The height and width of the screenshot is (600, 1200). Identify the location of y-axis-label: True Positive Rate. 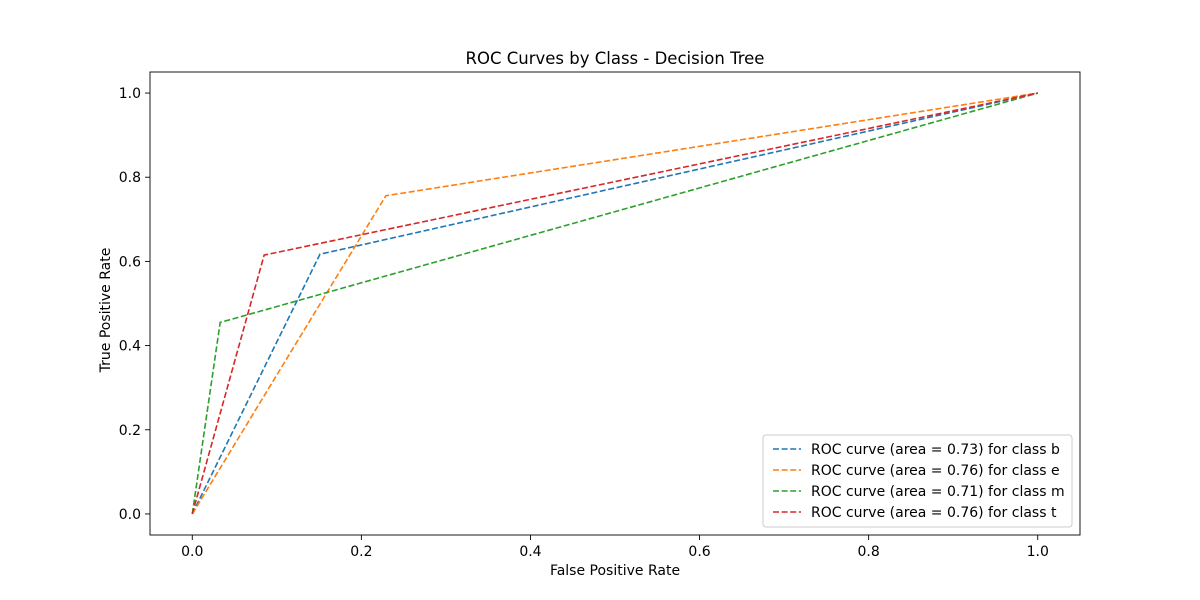
(106, 311).